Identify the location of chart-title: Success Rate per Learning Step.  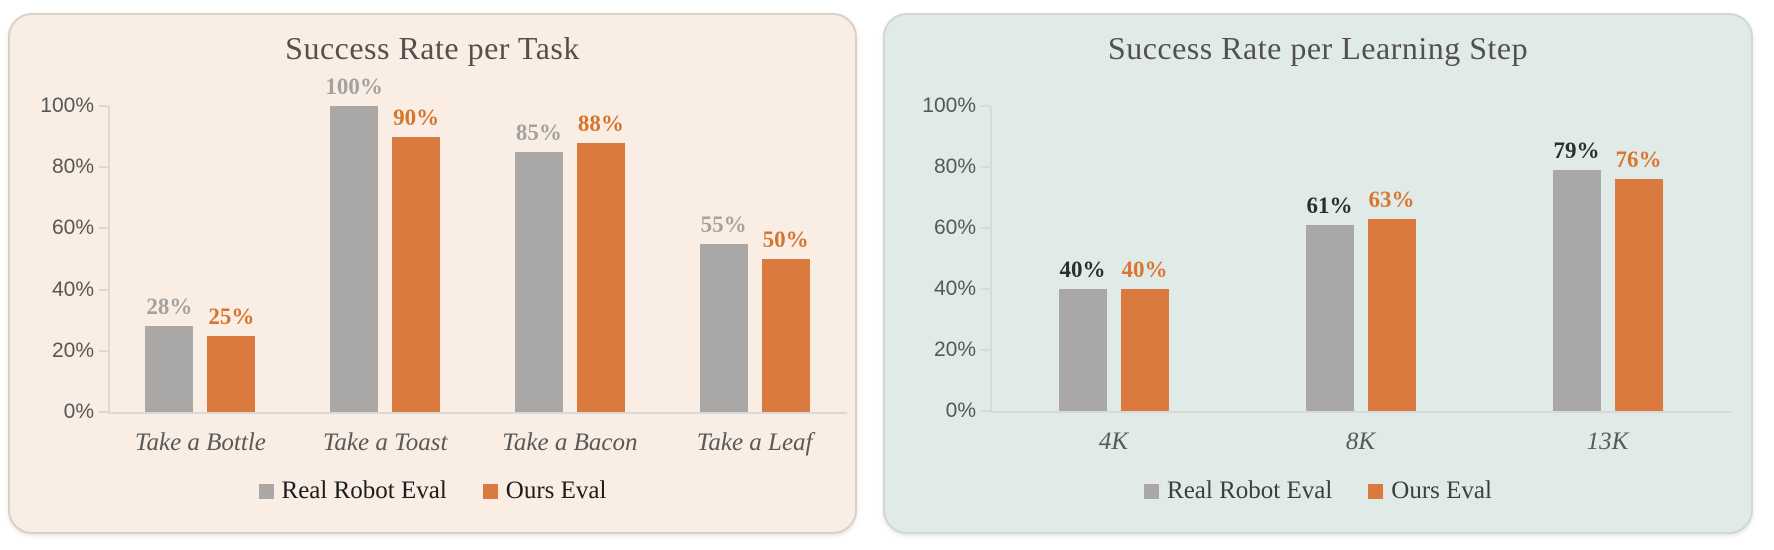
(1318, 48).